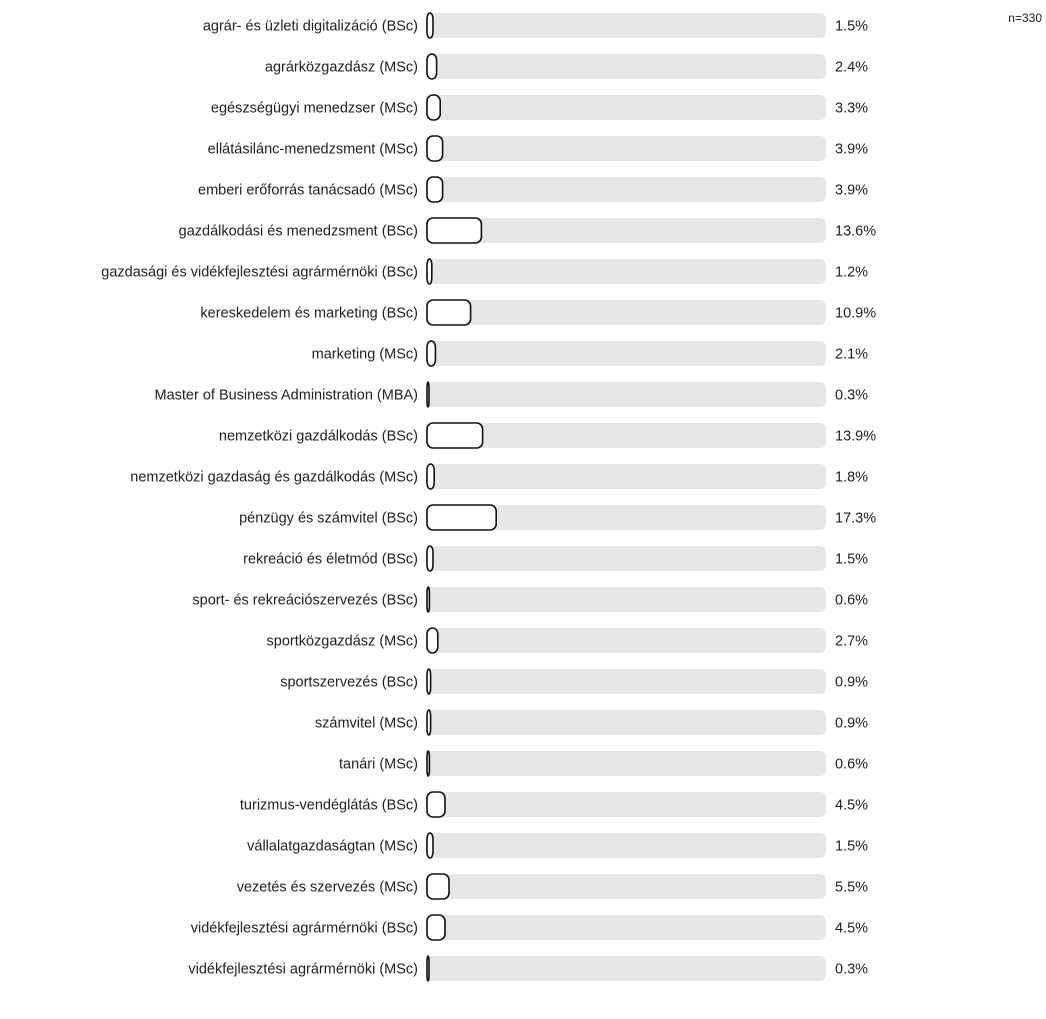 The image size is (1046, 1019). I want to click on category-label: ellátásilánc-menedzsment (MSc), so click(313, 150).